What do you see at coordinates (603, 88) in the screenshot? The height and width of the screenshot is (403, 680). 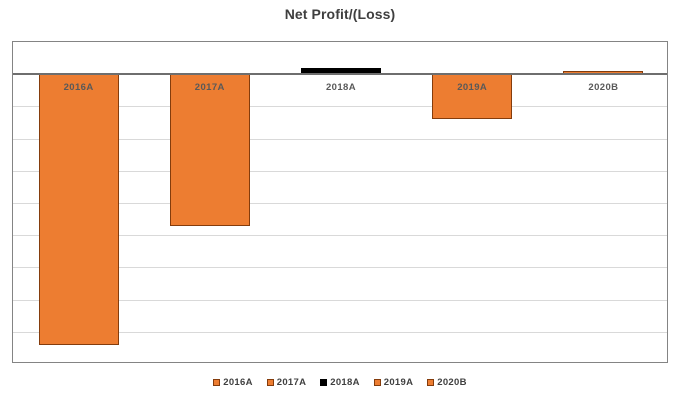 I see `category-label-2020B: 2020B` at bounding box center [603, 88].